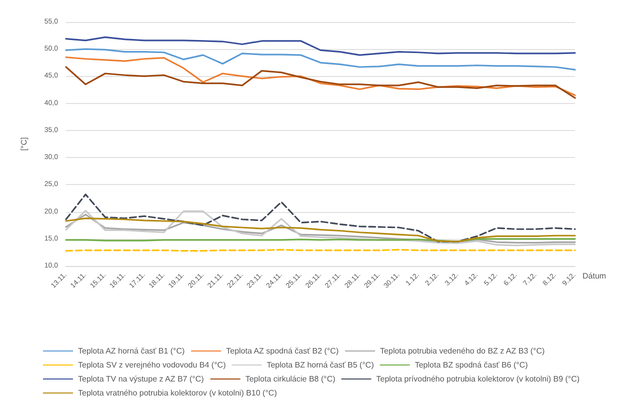 This screenshot has height=414, width=623. Describe the element at coordinates (471, 365) in the screenshot. I see `legend-label: Teplota BZ spodná časť B6 (°C)` at that location.